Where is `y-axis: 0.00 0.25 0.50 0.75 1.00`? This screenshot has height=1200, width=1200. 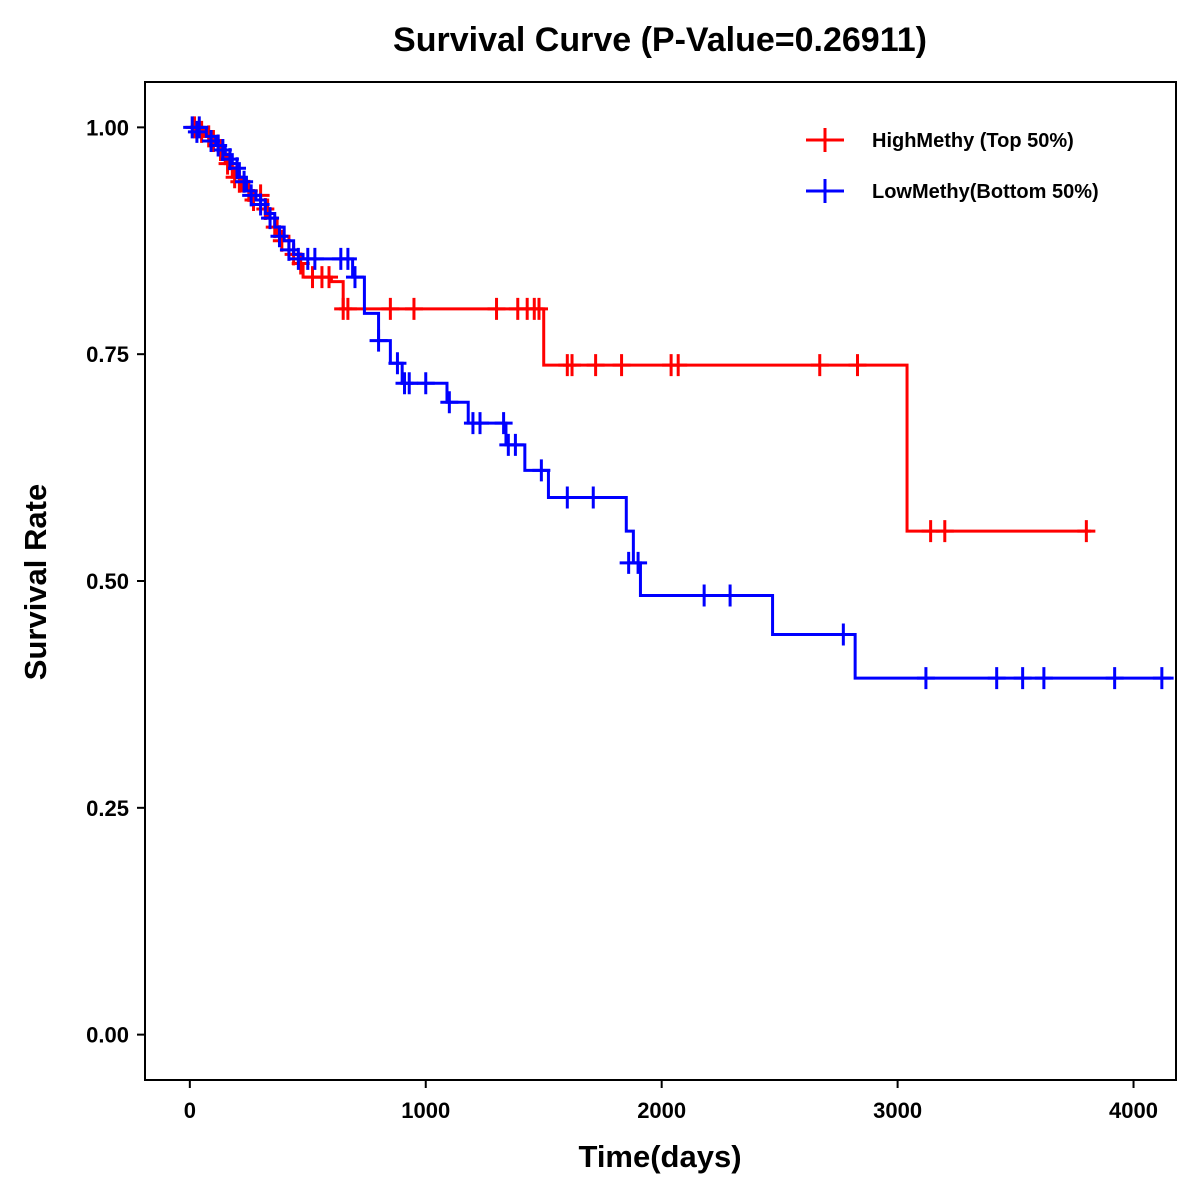
y-axis: 0.00 0.25 0.50 0.75 1.00 is located at coordinates (115, 581).